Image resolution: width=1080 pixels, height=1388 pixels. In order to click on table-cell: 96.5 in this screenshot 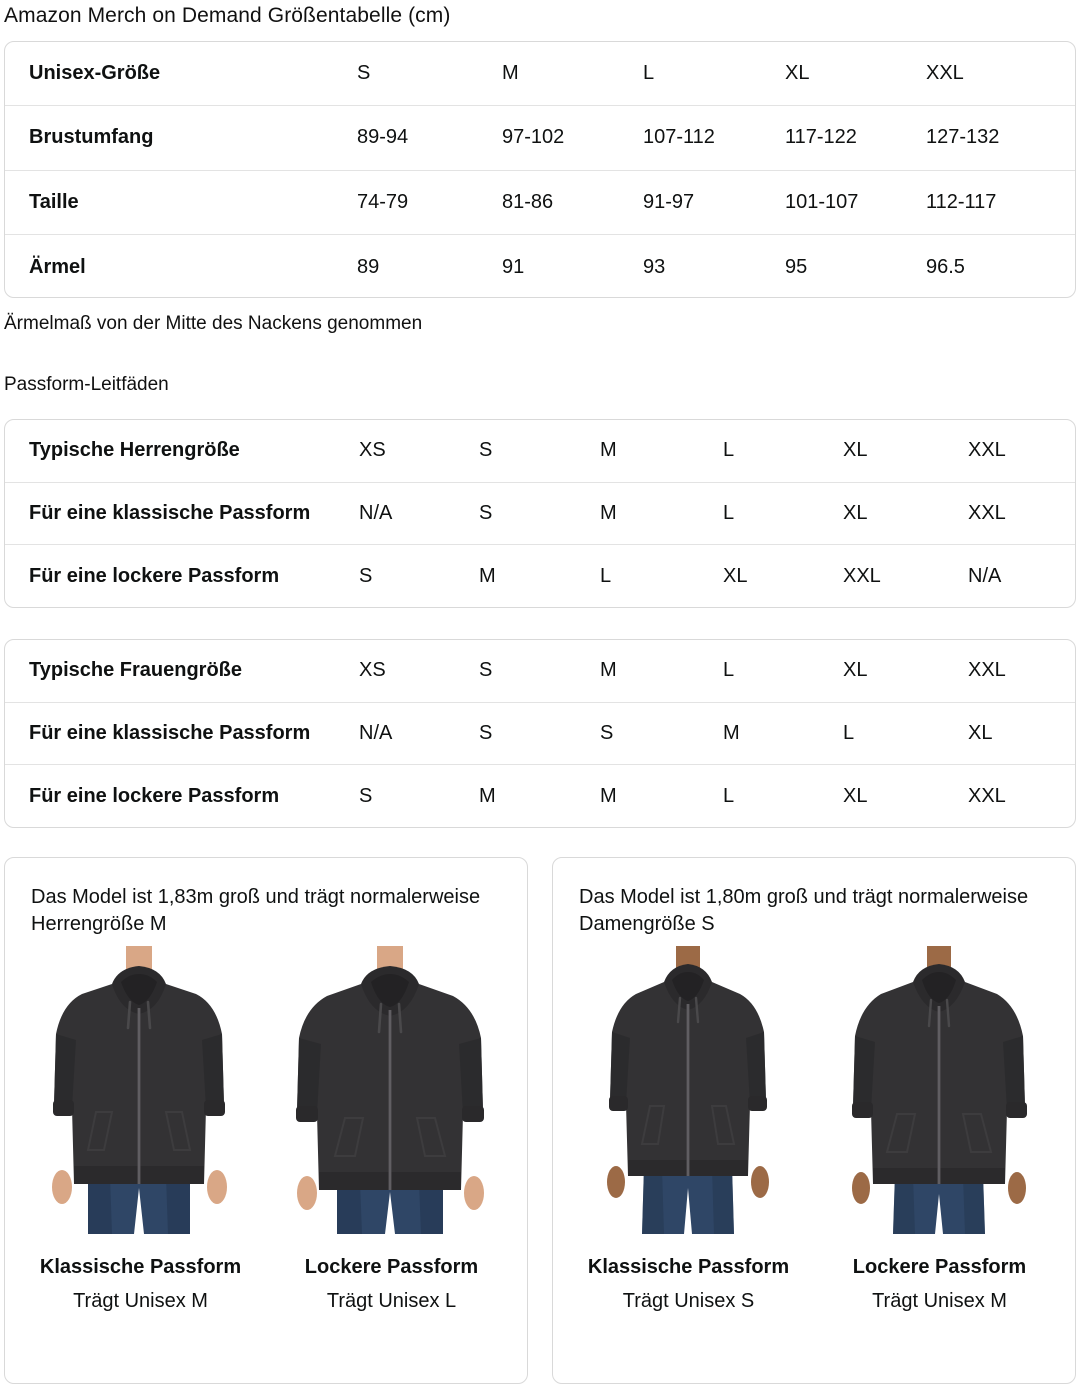, I will do `click(945, 266)`.